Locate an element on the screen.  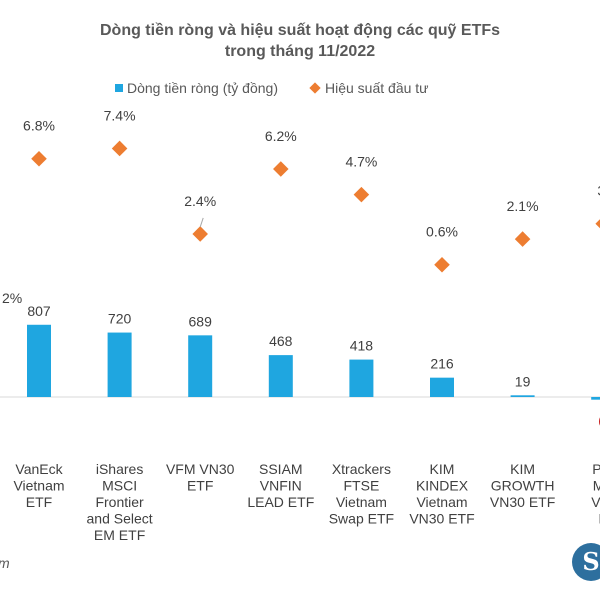
category-label: VNFIN is located at coordinates (281, 486).